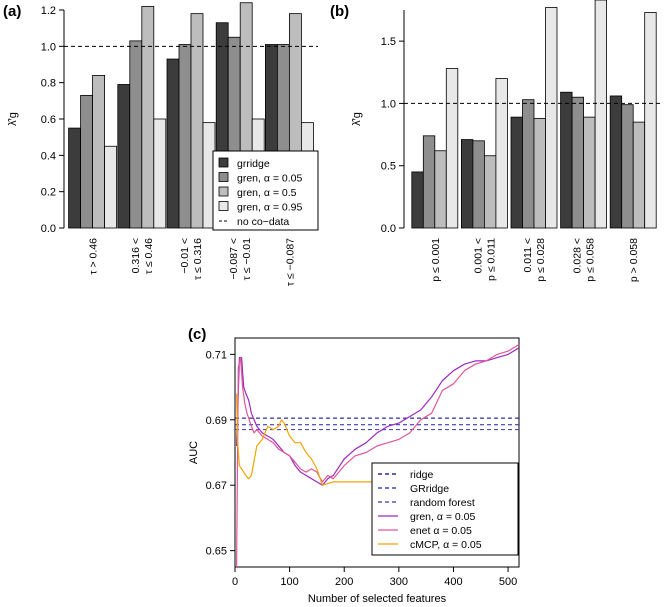 This screenshot has width=664, height=607. Describe the element at coordinates (377, 599) in the screenshot. I see `x-axis-label: Number of selected features` at that location.